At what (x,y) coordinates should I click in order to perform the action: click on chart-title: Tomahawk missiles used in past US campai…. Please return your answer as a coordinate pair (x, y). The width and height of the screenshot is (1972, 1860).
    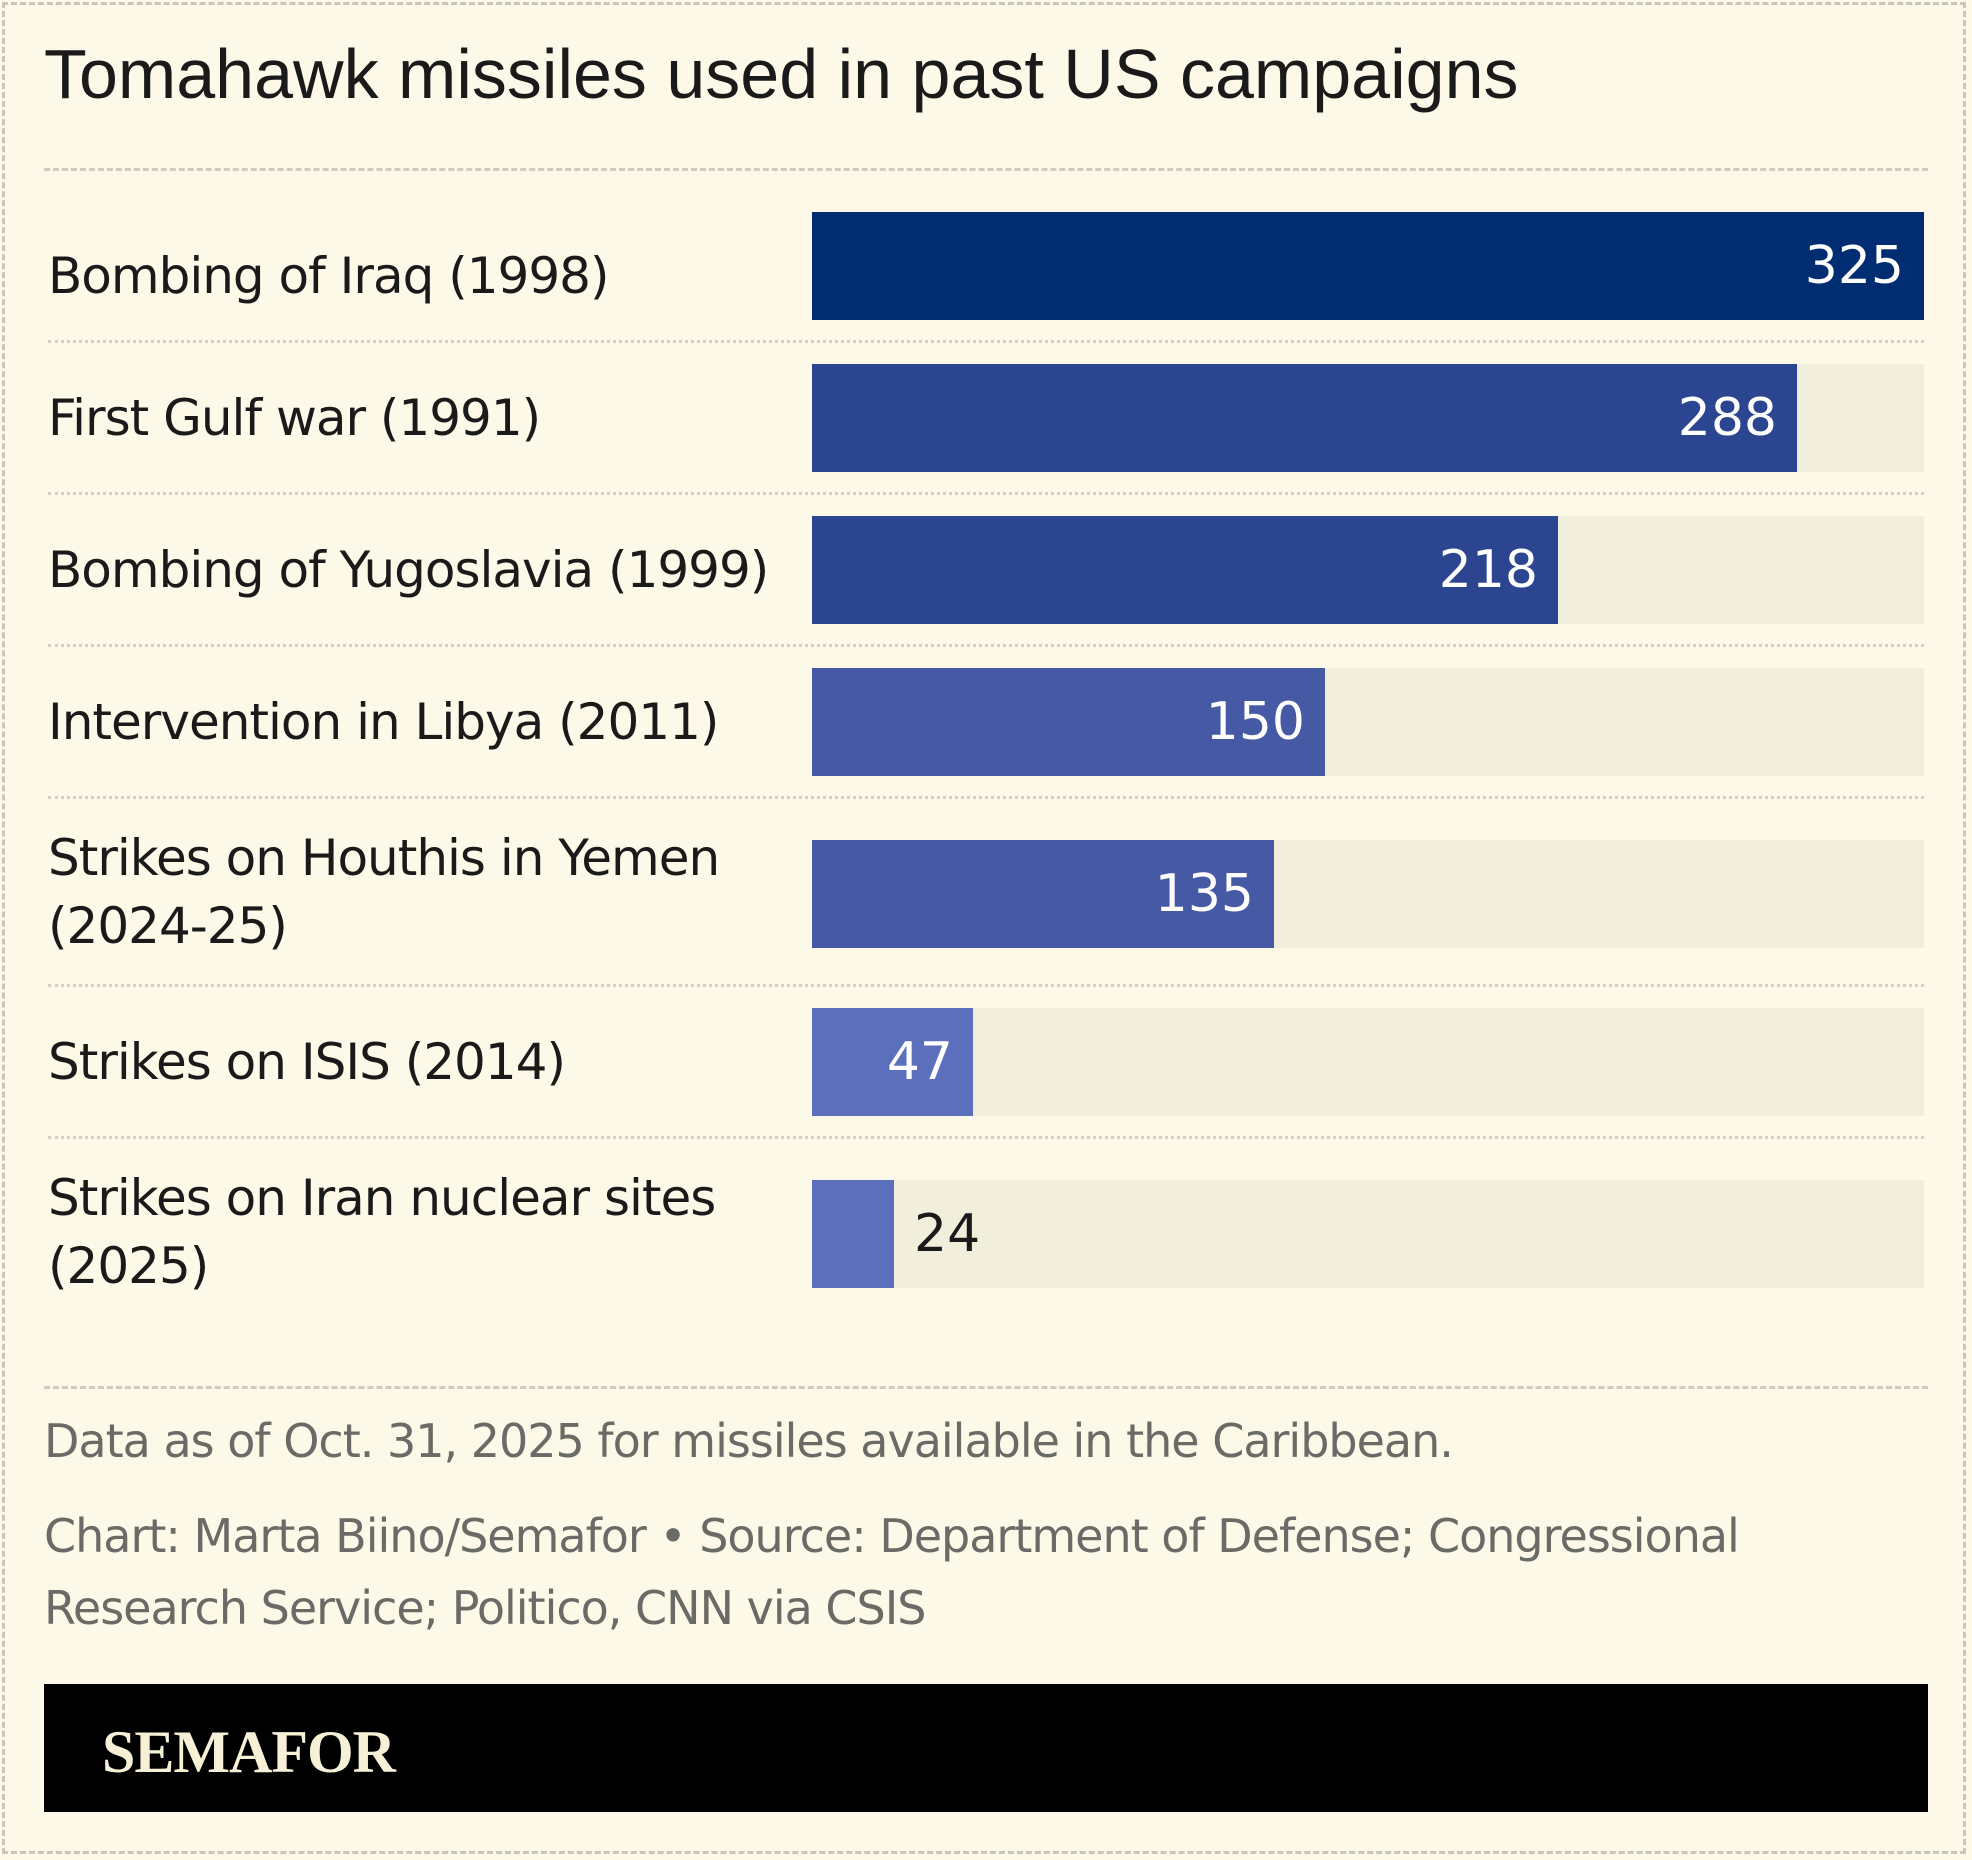
    Looking at the image, I should click on (781, 74).